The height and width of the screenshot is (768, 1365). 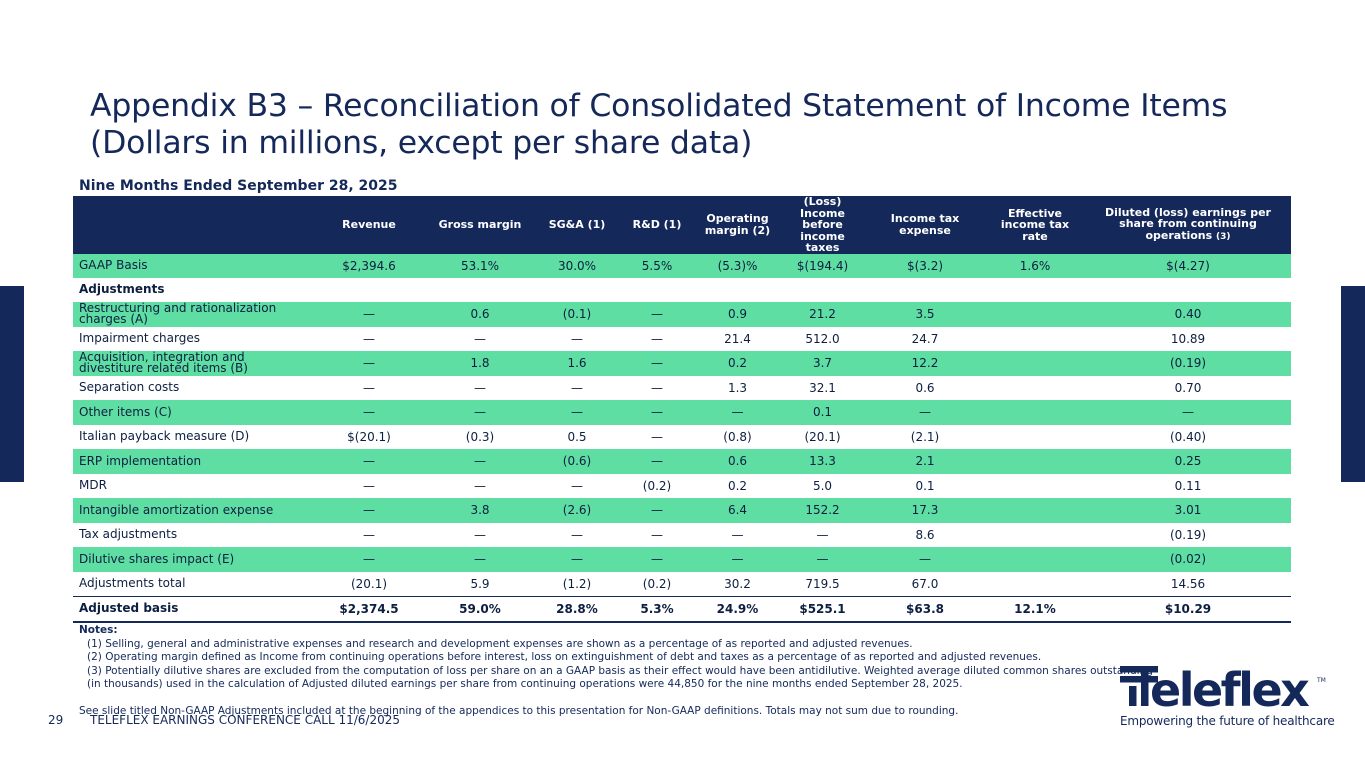 What do you see at coordinates (238, 186) in the screenshot?
I see `period-heading: Nine Months Ended September 28, 2025` at bounding box center [238, 186].